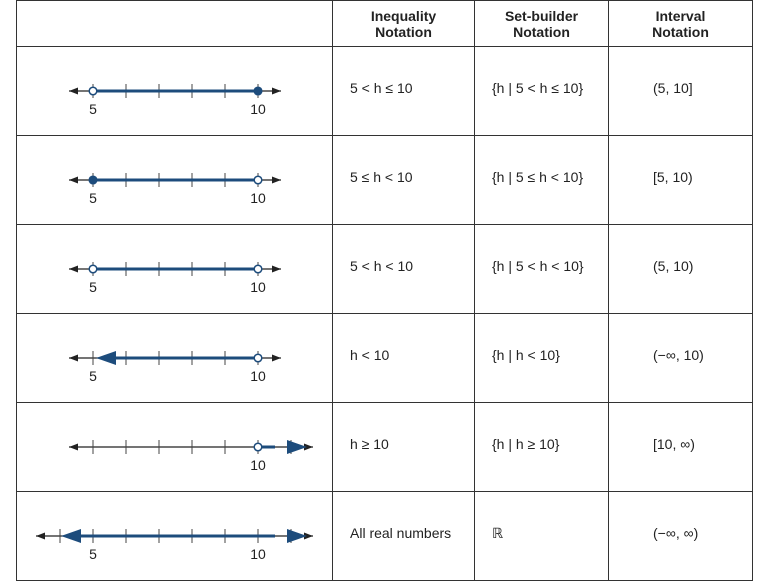 This screenshot has height=581, width=768. What do you see at coordinates (403, 447) in the screenshot?
I see `inequality-cell: h ≥ 10` at bounding box center [403, 447].